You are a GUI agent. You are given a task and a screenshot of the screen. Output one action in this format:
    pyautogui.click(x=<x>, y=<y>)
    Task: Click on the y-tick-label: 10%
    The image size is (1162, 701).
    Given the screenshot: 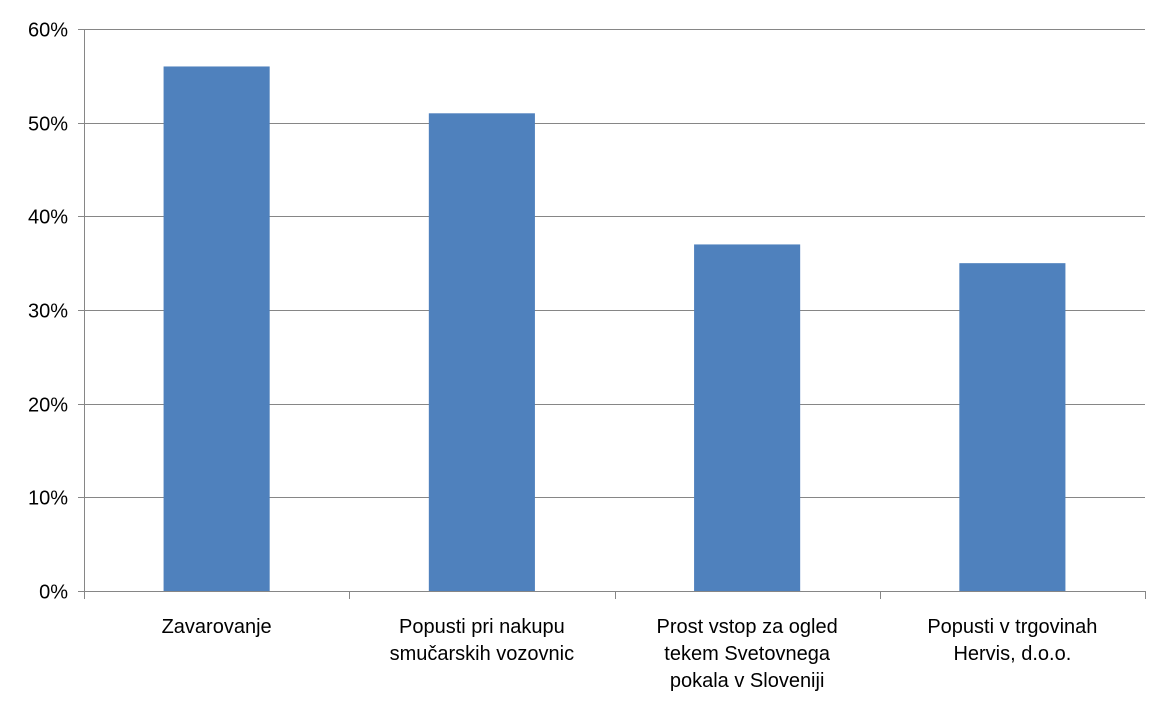 What is the action you would take?
    pyautogui.click(x=48, y=499)
    